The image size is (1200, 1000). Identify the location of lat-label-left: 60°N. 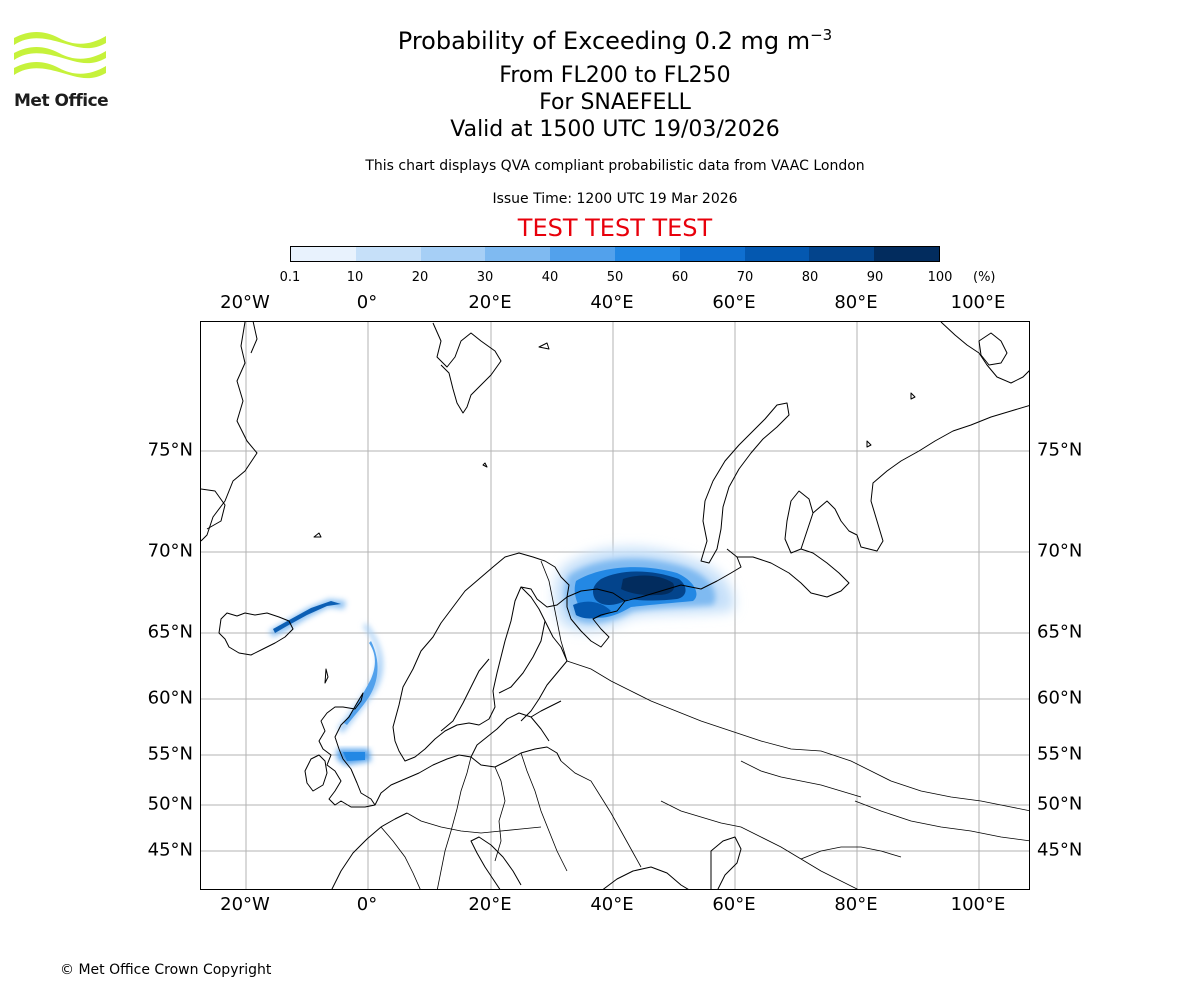
(170, 698).